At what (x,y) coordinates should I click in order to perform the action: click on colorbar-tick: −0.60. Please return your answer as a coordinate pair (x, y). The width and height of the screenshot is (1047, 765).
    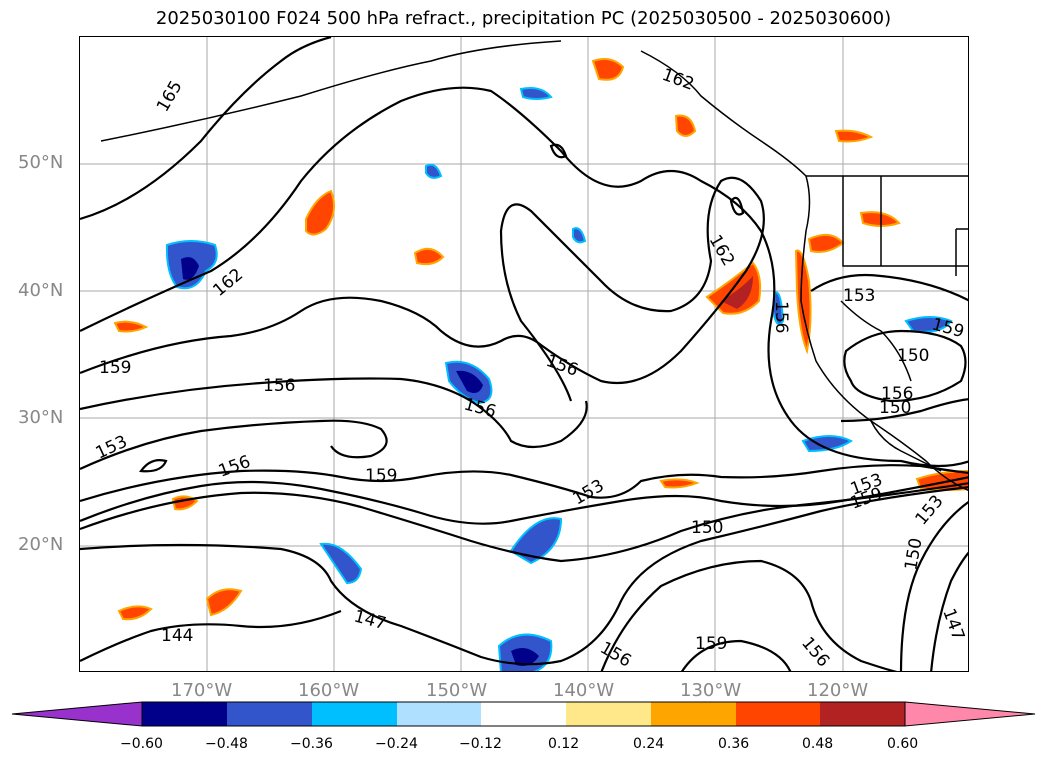
    Looking at the image, I should click on (141, 744).